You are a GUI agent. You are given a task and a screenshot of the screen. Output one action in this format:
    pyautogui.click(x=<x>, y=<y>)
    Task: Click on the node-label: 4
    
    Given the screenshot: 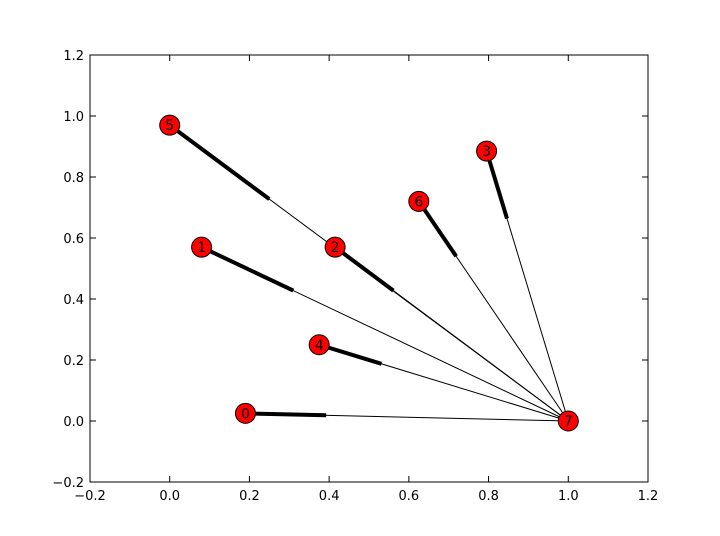 What is the action you would take?
    pyautogui.click(x=319, y=346)
    